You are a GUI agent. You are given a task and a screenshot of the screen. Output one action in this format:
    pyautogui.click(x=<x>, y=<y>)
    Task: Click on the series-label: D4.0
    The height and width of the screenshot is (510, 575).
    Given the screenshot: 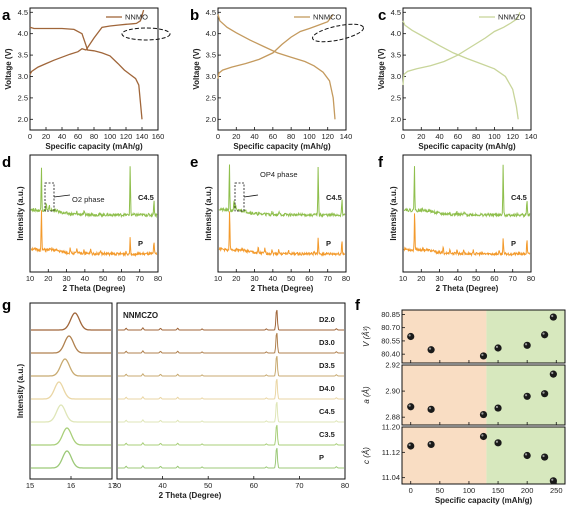 What is the action you would take?
    pyautogui.click(x=327, y=388)
    